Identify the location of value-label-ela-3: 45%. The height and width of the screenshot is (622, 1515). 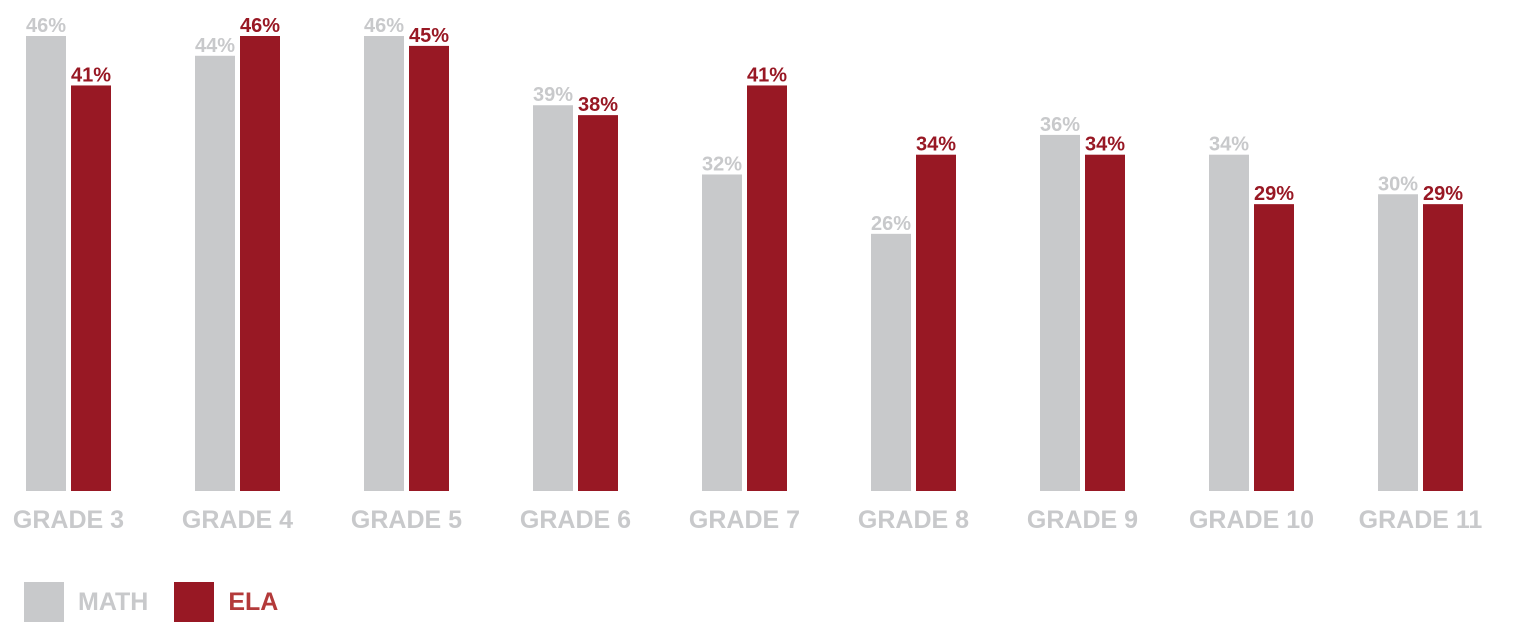
(429, 36).